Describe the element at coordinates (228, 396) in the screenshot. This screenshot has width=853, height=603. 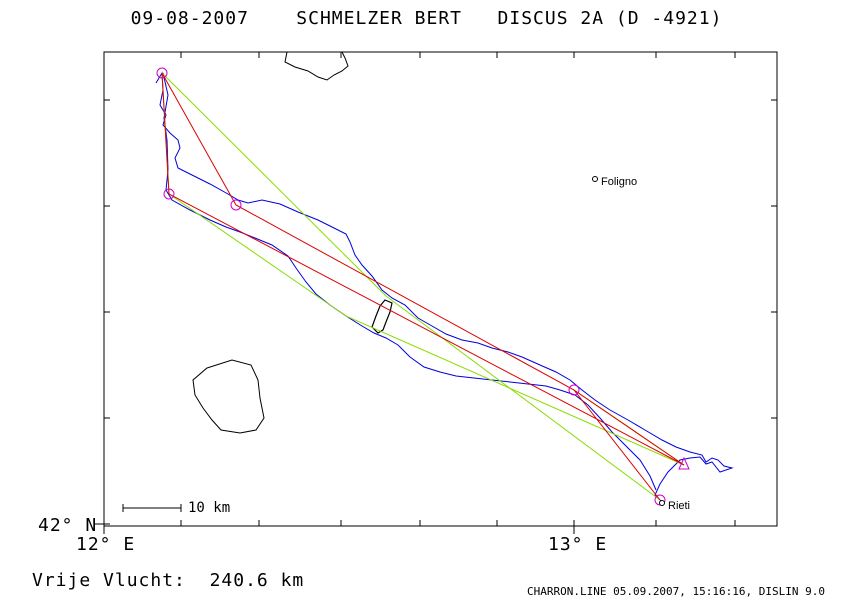
I see `lake-bolsena-outline` at that location.